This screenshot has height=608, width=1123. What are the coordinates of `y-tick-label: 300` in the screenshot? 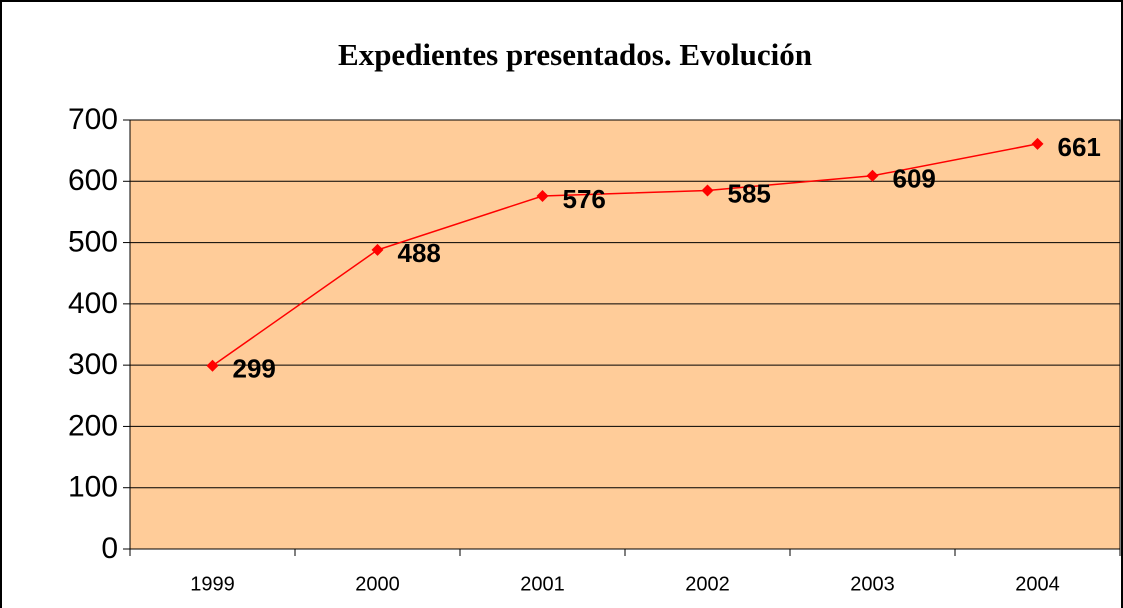 It's located at (93, 364).